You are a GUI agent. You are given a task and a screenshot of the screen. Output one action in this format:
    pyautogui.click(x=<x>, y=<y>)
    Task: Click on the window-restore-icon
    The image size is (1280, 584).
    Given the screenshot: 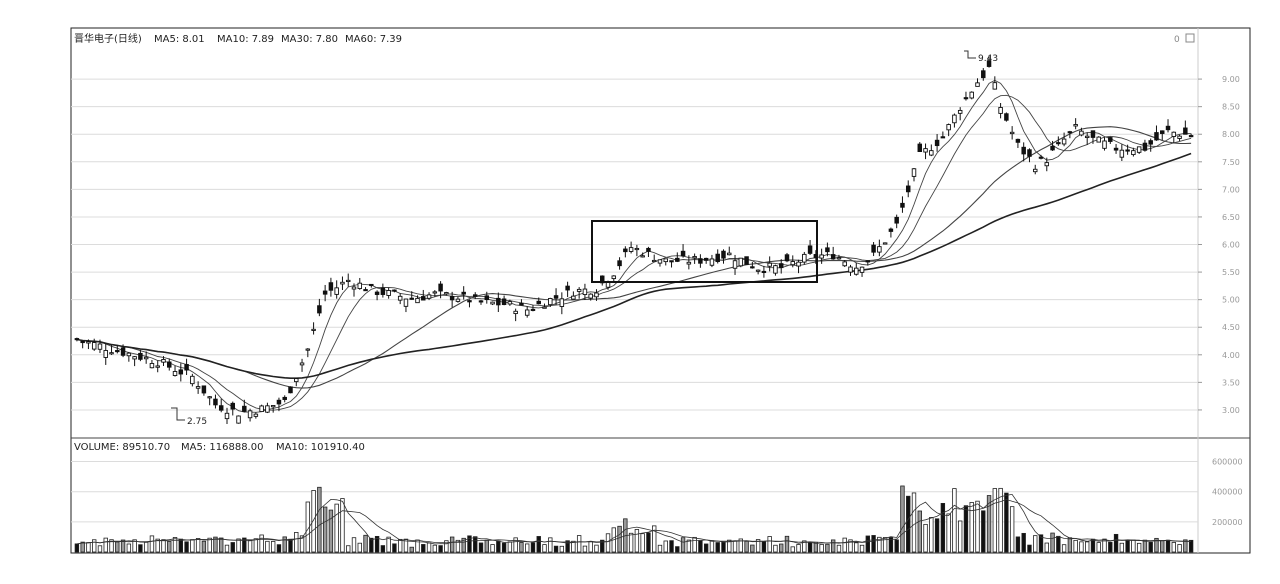 What is the action you would take?
    pyautogui.click(x=1190, y=38)
    